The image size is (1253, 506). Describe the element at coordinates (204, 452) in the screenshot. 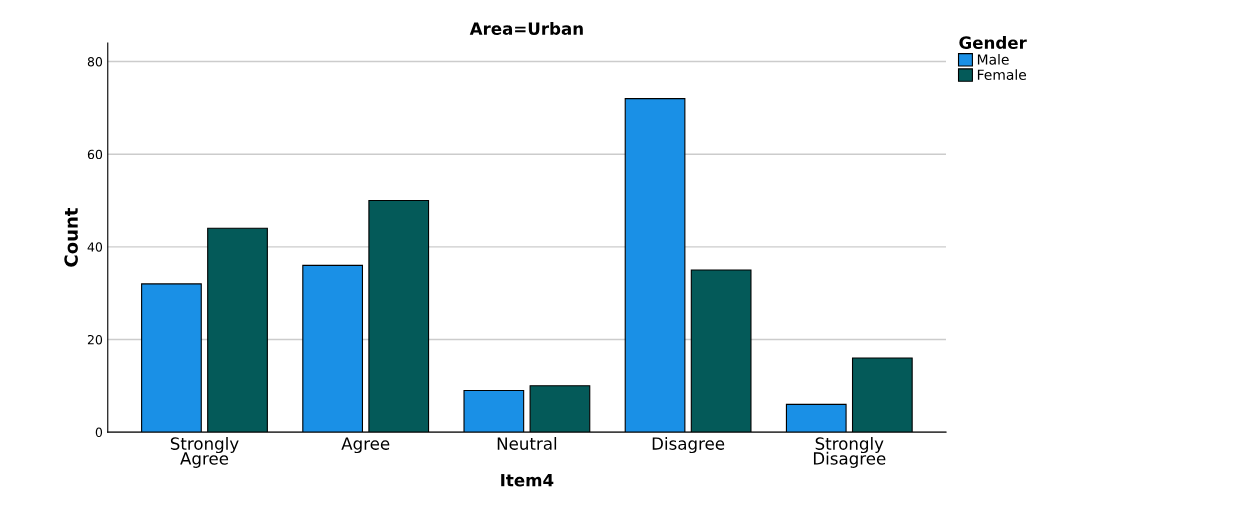

I see `x-tick-label: Strongly Agree` at that location.